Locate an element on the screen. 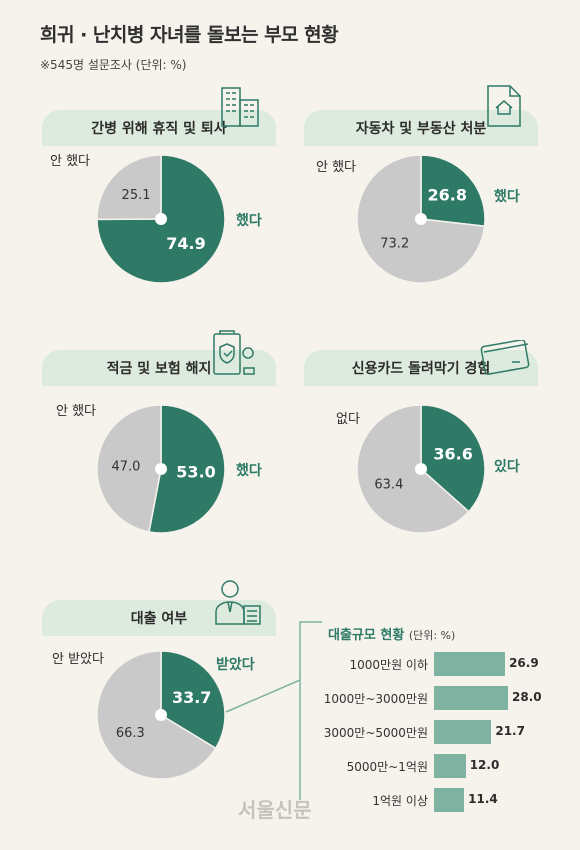 This screenshot has width=580, height=850. bar-category-label: 5000만~1억원 is located at coordinates (387, 767).